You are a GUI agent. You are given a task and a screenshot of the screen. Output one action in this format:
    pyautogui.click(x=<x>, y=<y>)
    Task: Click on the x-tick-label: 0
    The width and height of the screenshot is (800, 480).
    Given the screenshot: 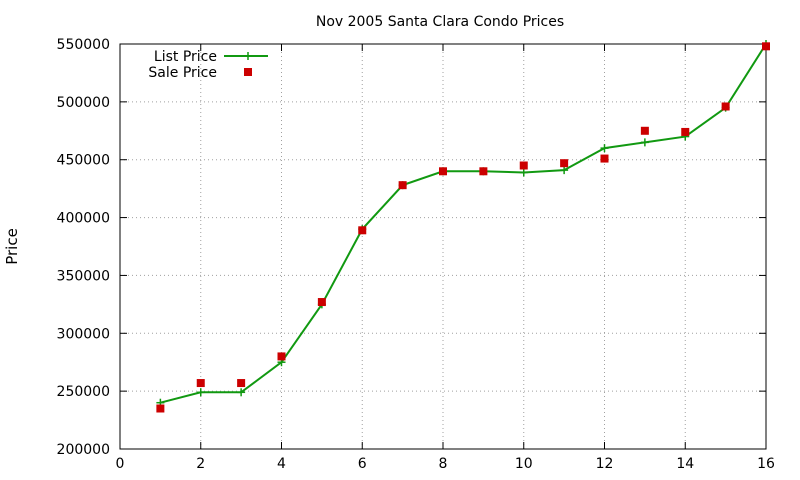 What is the action you would take?
    pyautogui.click(x=120, y=464)
    